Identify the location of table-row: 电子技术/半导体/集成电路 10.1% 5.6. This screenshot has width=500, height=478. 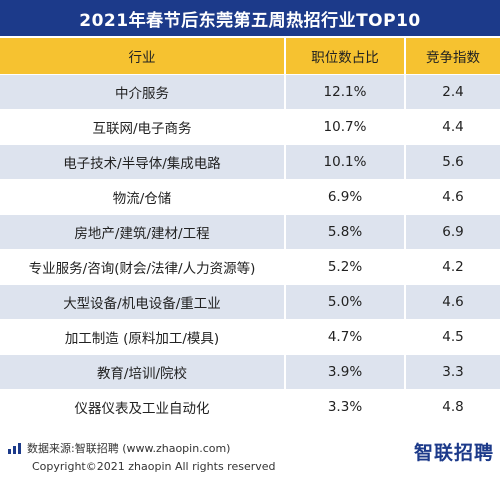
(250, 162).